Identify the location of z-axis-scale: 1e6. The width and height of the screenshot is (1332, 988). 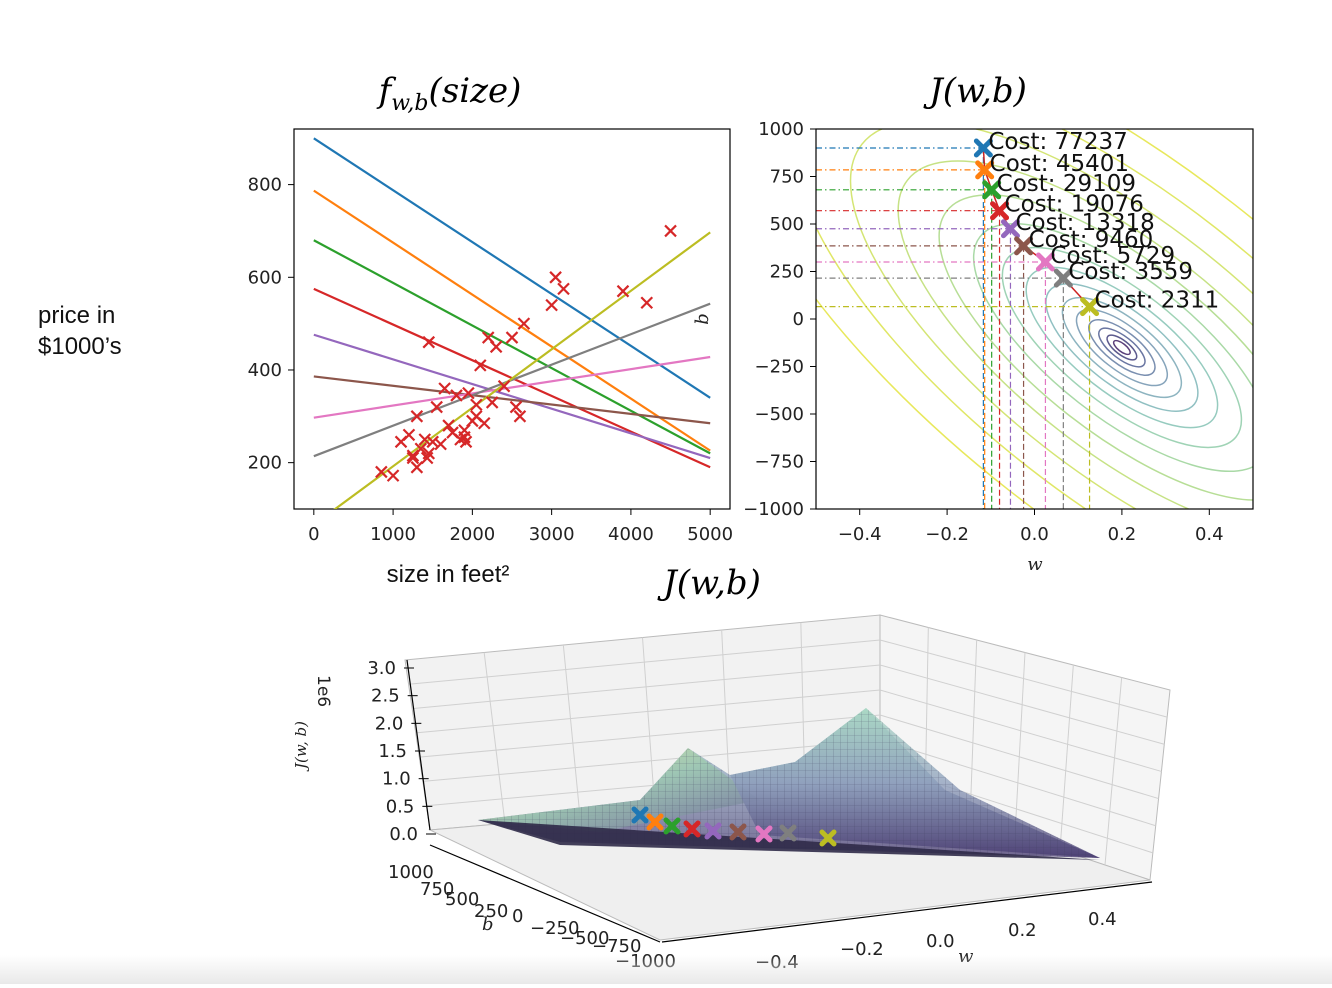
(323, 691).